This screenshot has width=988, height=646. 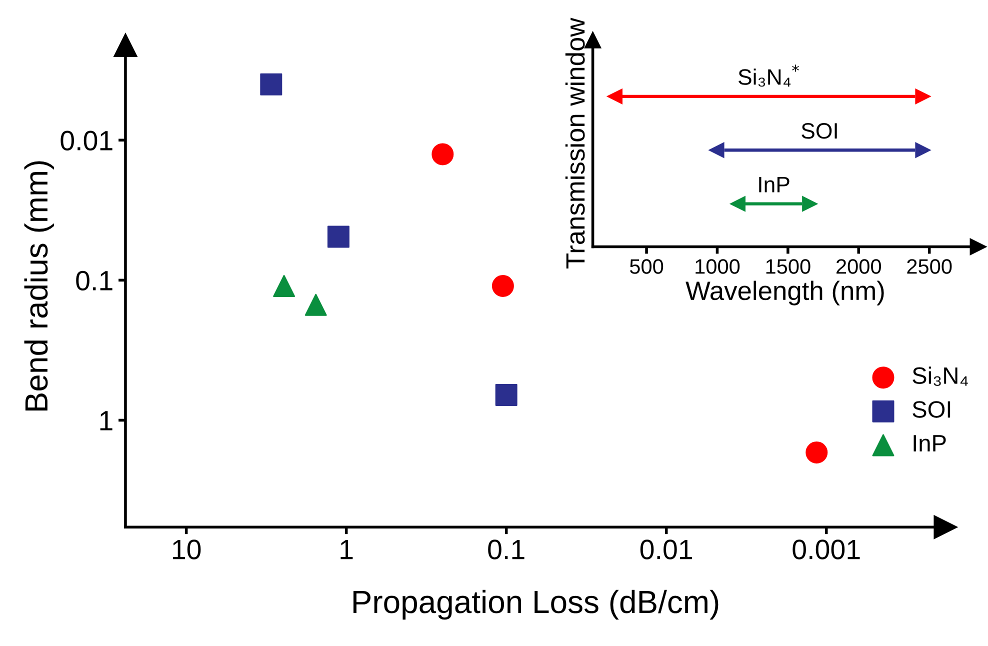 I want to click on y-axis-title: Transmission window, so click(x=575, y=143).